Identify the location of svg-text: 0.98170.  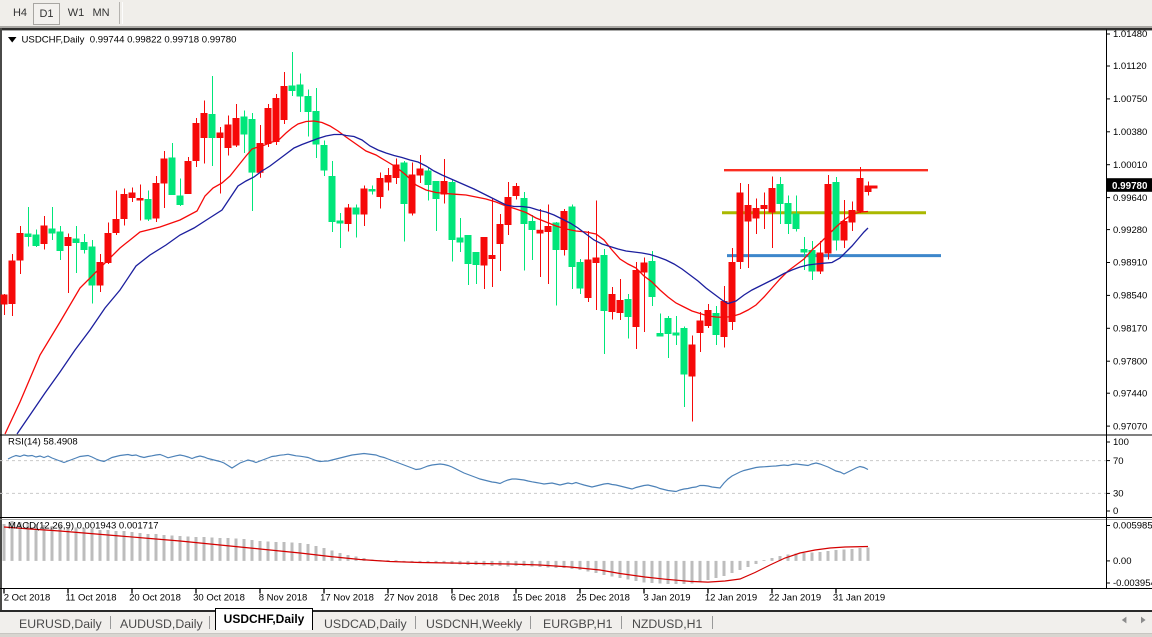
(1130, 329).